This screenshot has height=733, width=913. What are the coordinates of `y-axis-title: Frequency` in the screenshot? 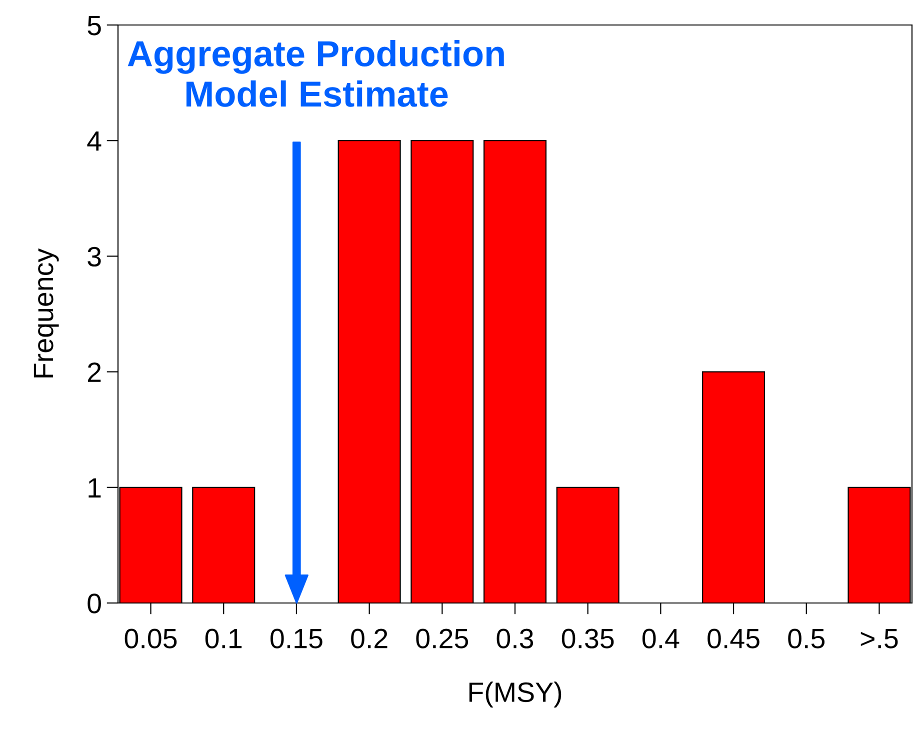 It's located at (46, 313).